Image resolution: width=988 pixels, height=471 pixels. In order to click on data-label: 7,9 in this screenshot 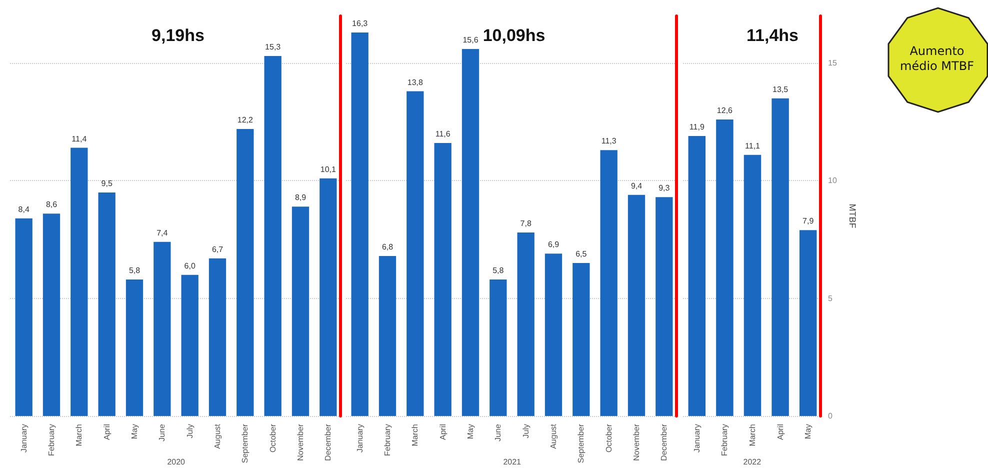, I will do `click(808, 221)`.